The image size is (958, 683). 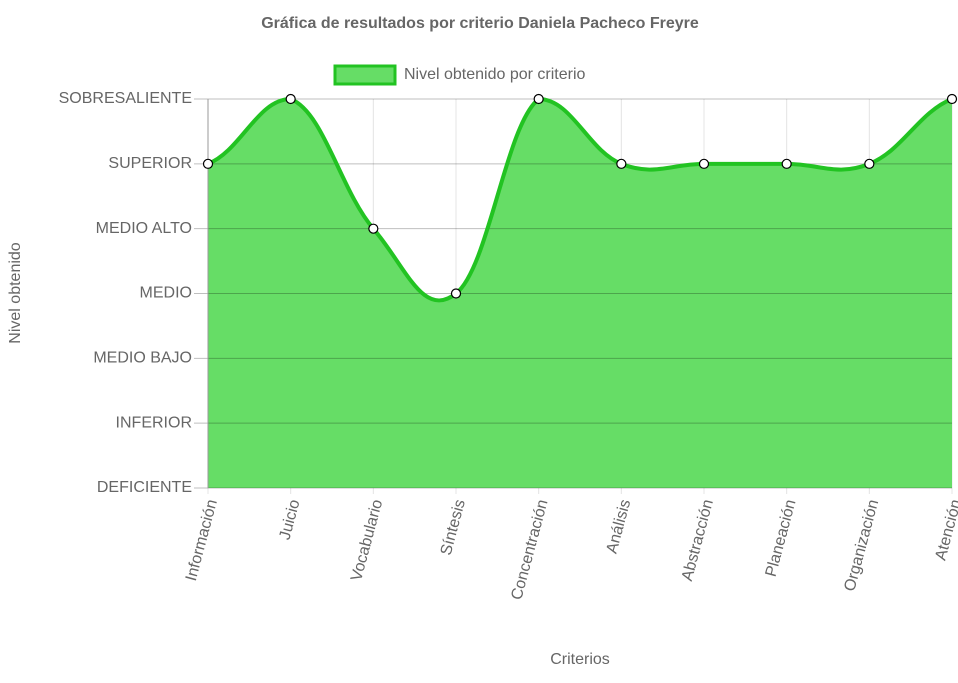 I want to click on y-tick-label: MEDIO, so click(x=166, y=293).